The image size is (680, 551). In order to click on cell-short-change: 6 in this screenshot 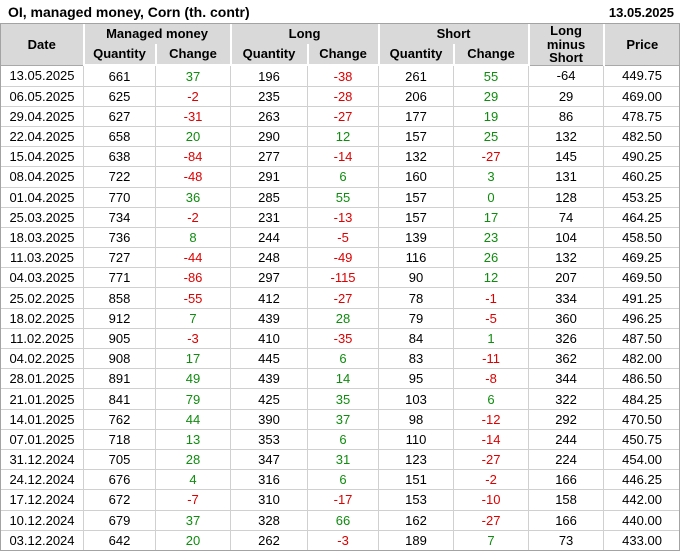, I will do `click(491, 399)`.